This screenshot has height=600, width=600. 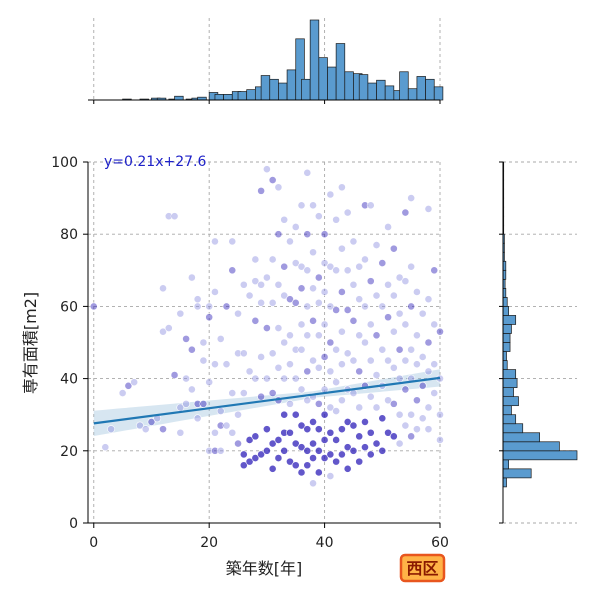 What do you see at coordinates (69, 307) in the screenshot?
I see `y-tick-label: 60` at bounding box center [69, 307].